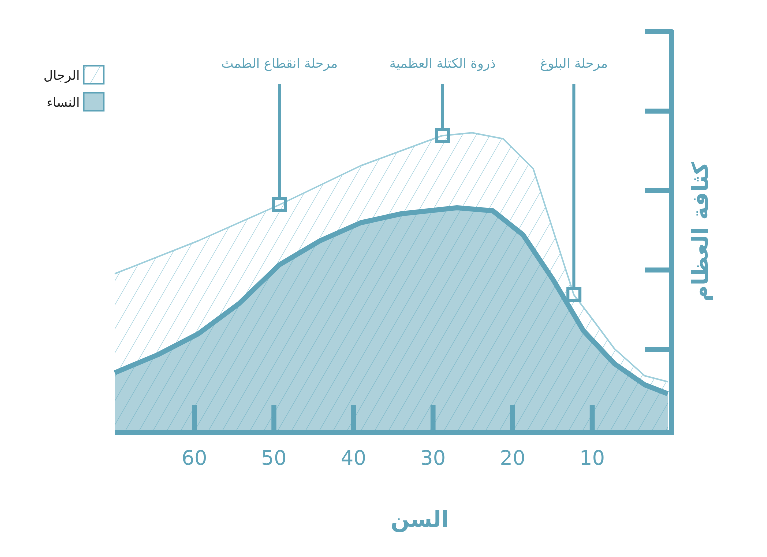  I want to click on x-tick-label: 20, so click(513, 458).